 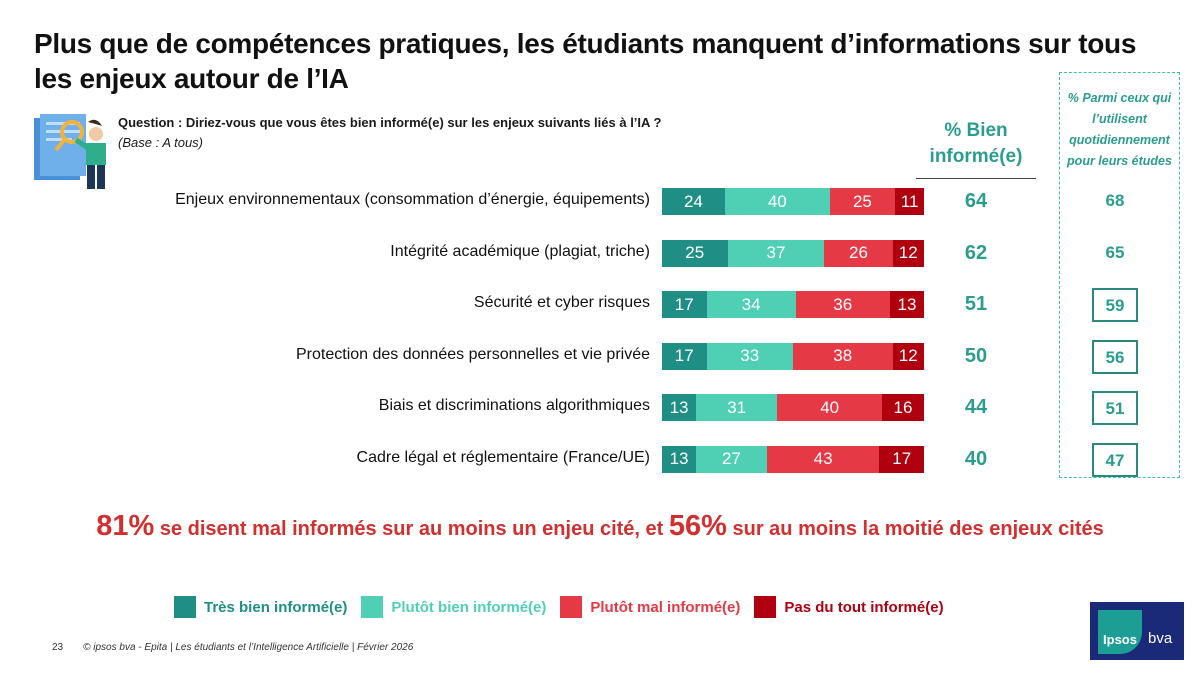 I want to click on key-pct-1: 81%, so click(x=125, y=526).